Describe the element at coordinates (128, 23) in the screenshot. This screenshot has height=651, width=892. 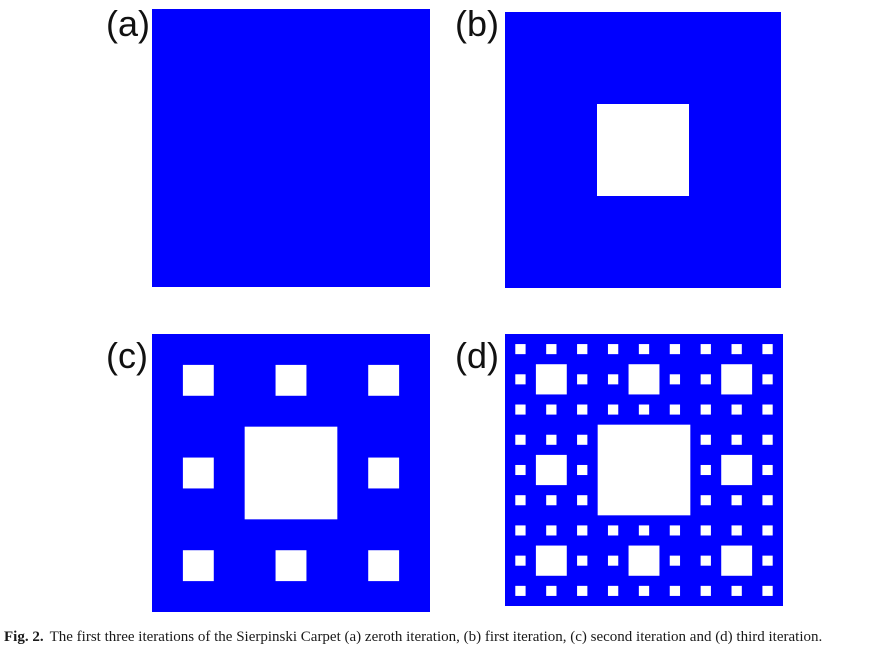
I see `panel-label-a: (a)` at that location.